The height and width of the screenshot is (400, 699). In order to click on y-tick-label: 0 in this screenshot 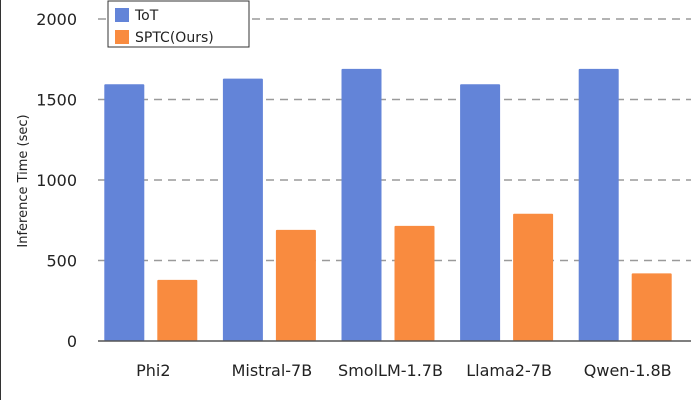, I will do `click(72, 341)`.